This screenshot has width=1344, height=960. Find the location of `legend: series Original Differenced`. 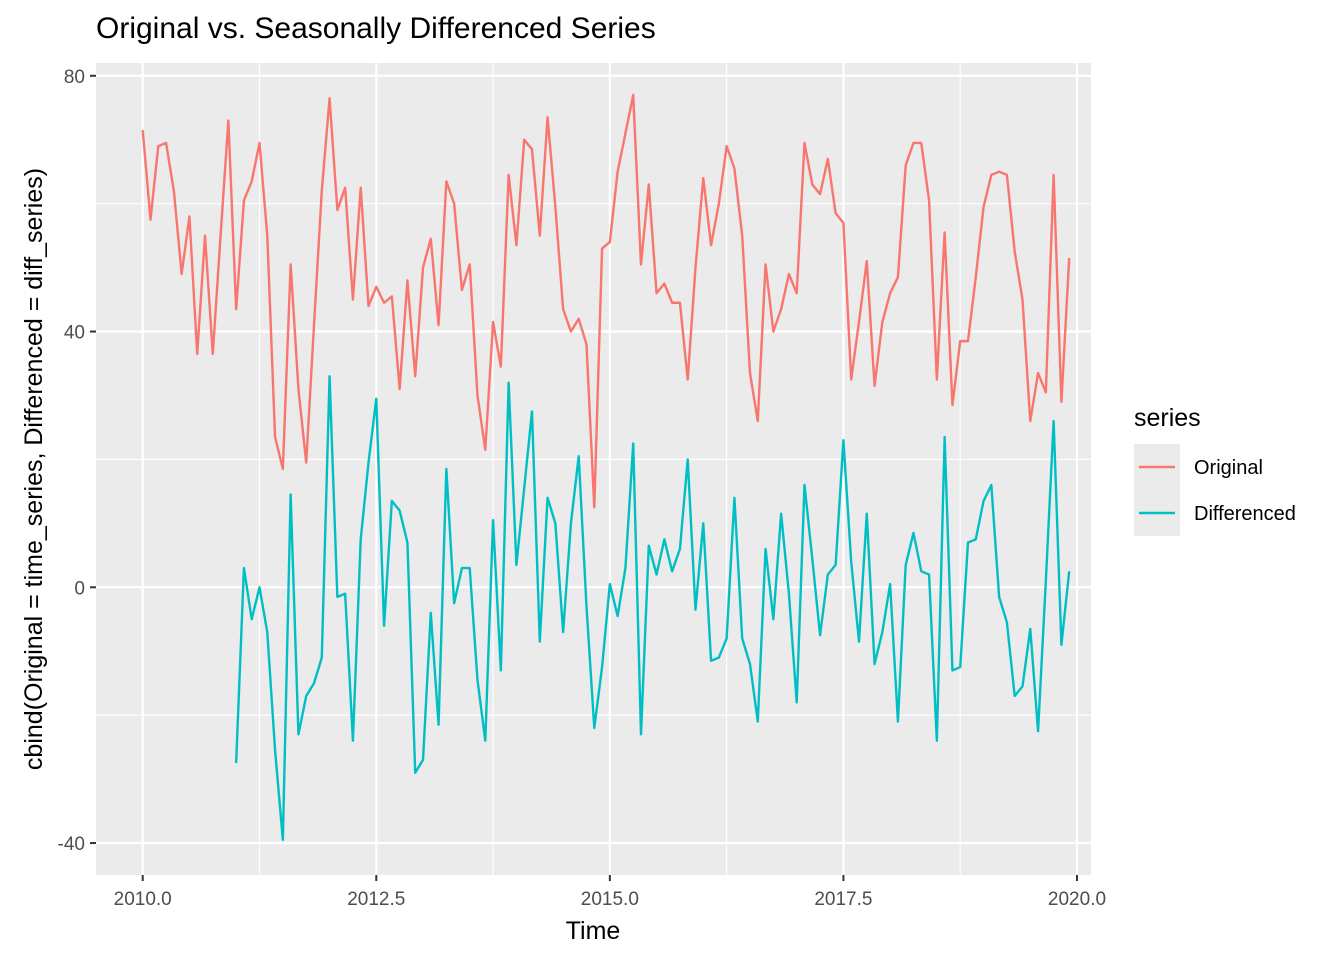

legend: series Original Differenced is located at coordinates (1215, 470).